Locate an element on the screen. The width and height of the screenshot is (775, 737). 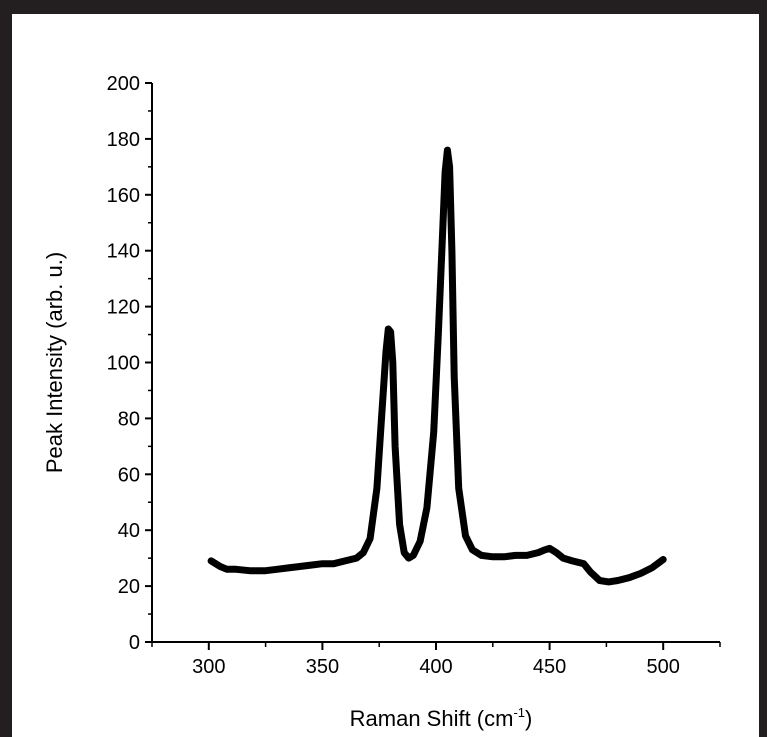
x-tick-label: 400 is located at coordinates (435, 667).